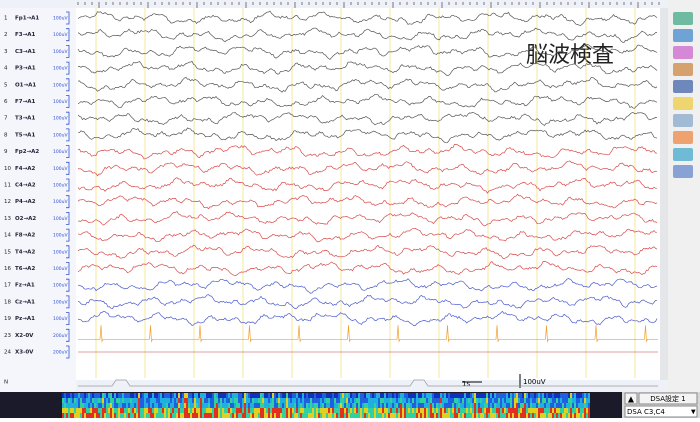 Image resolution: width=700 pixels, height=422 pixels. What do you see at coordinates (664, 194) in the screenshot?
I see `scrollbar` at bounding box center [664, 194].